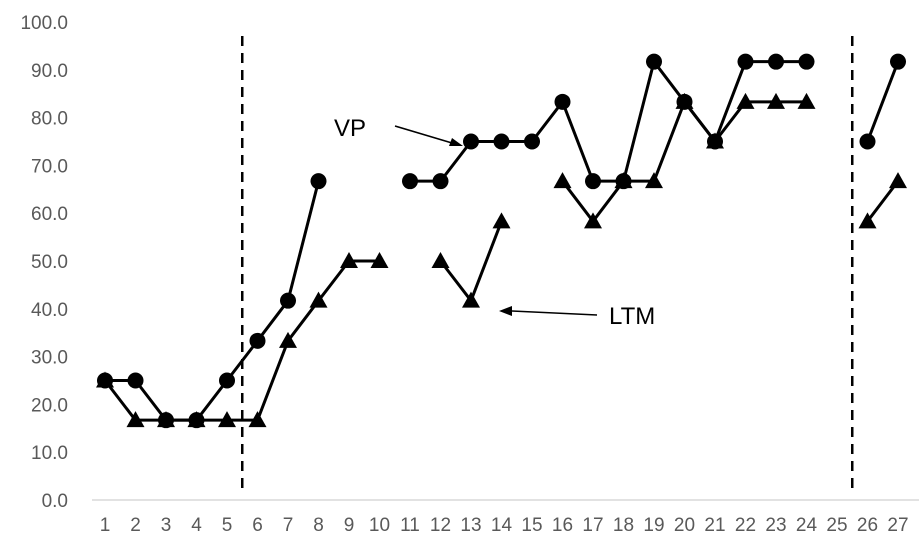  I want to click on y-tick-label: 50.0, so click(49, 262).